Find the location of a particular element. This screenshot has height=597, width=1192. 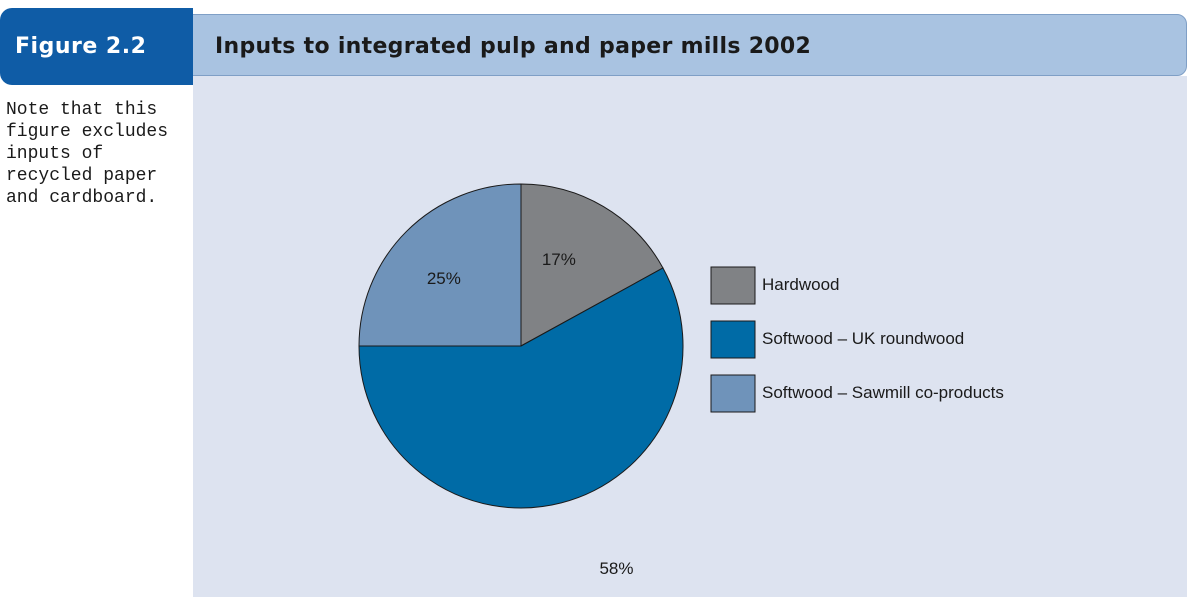

note-line: figure excludes is located at coordinates (87, 132).